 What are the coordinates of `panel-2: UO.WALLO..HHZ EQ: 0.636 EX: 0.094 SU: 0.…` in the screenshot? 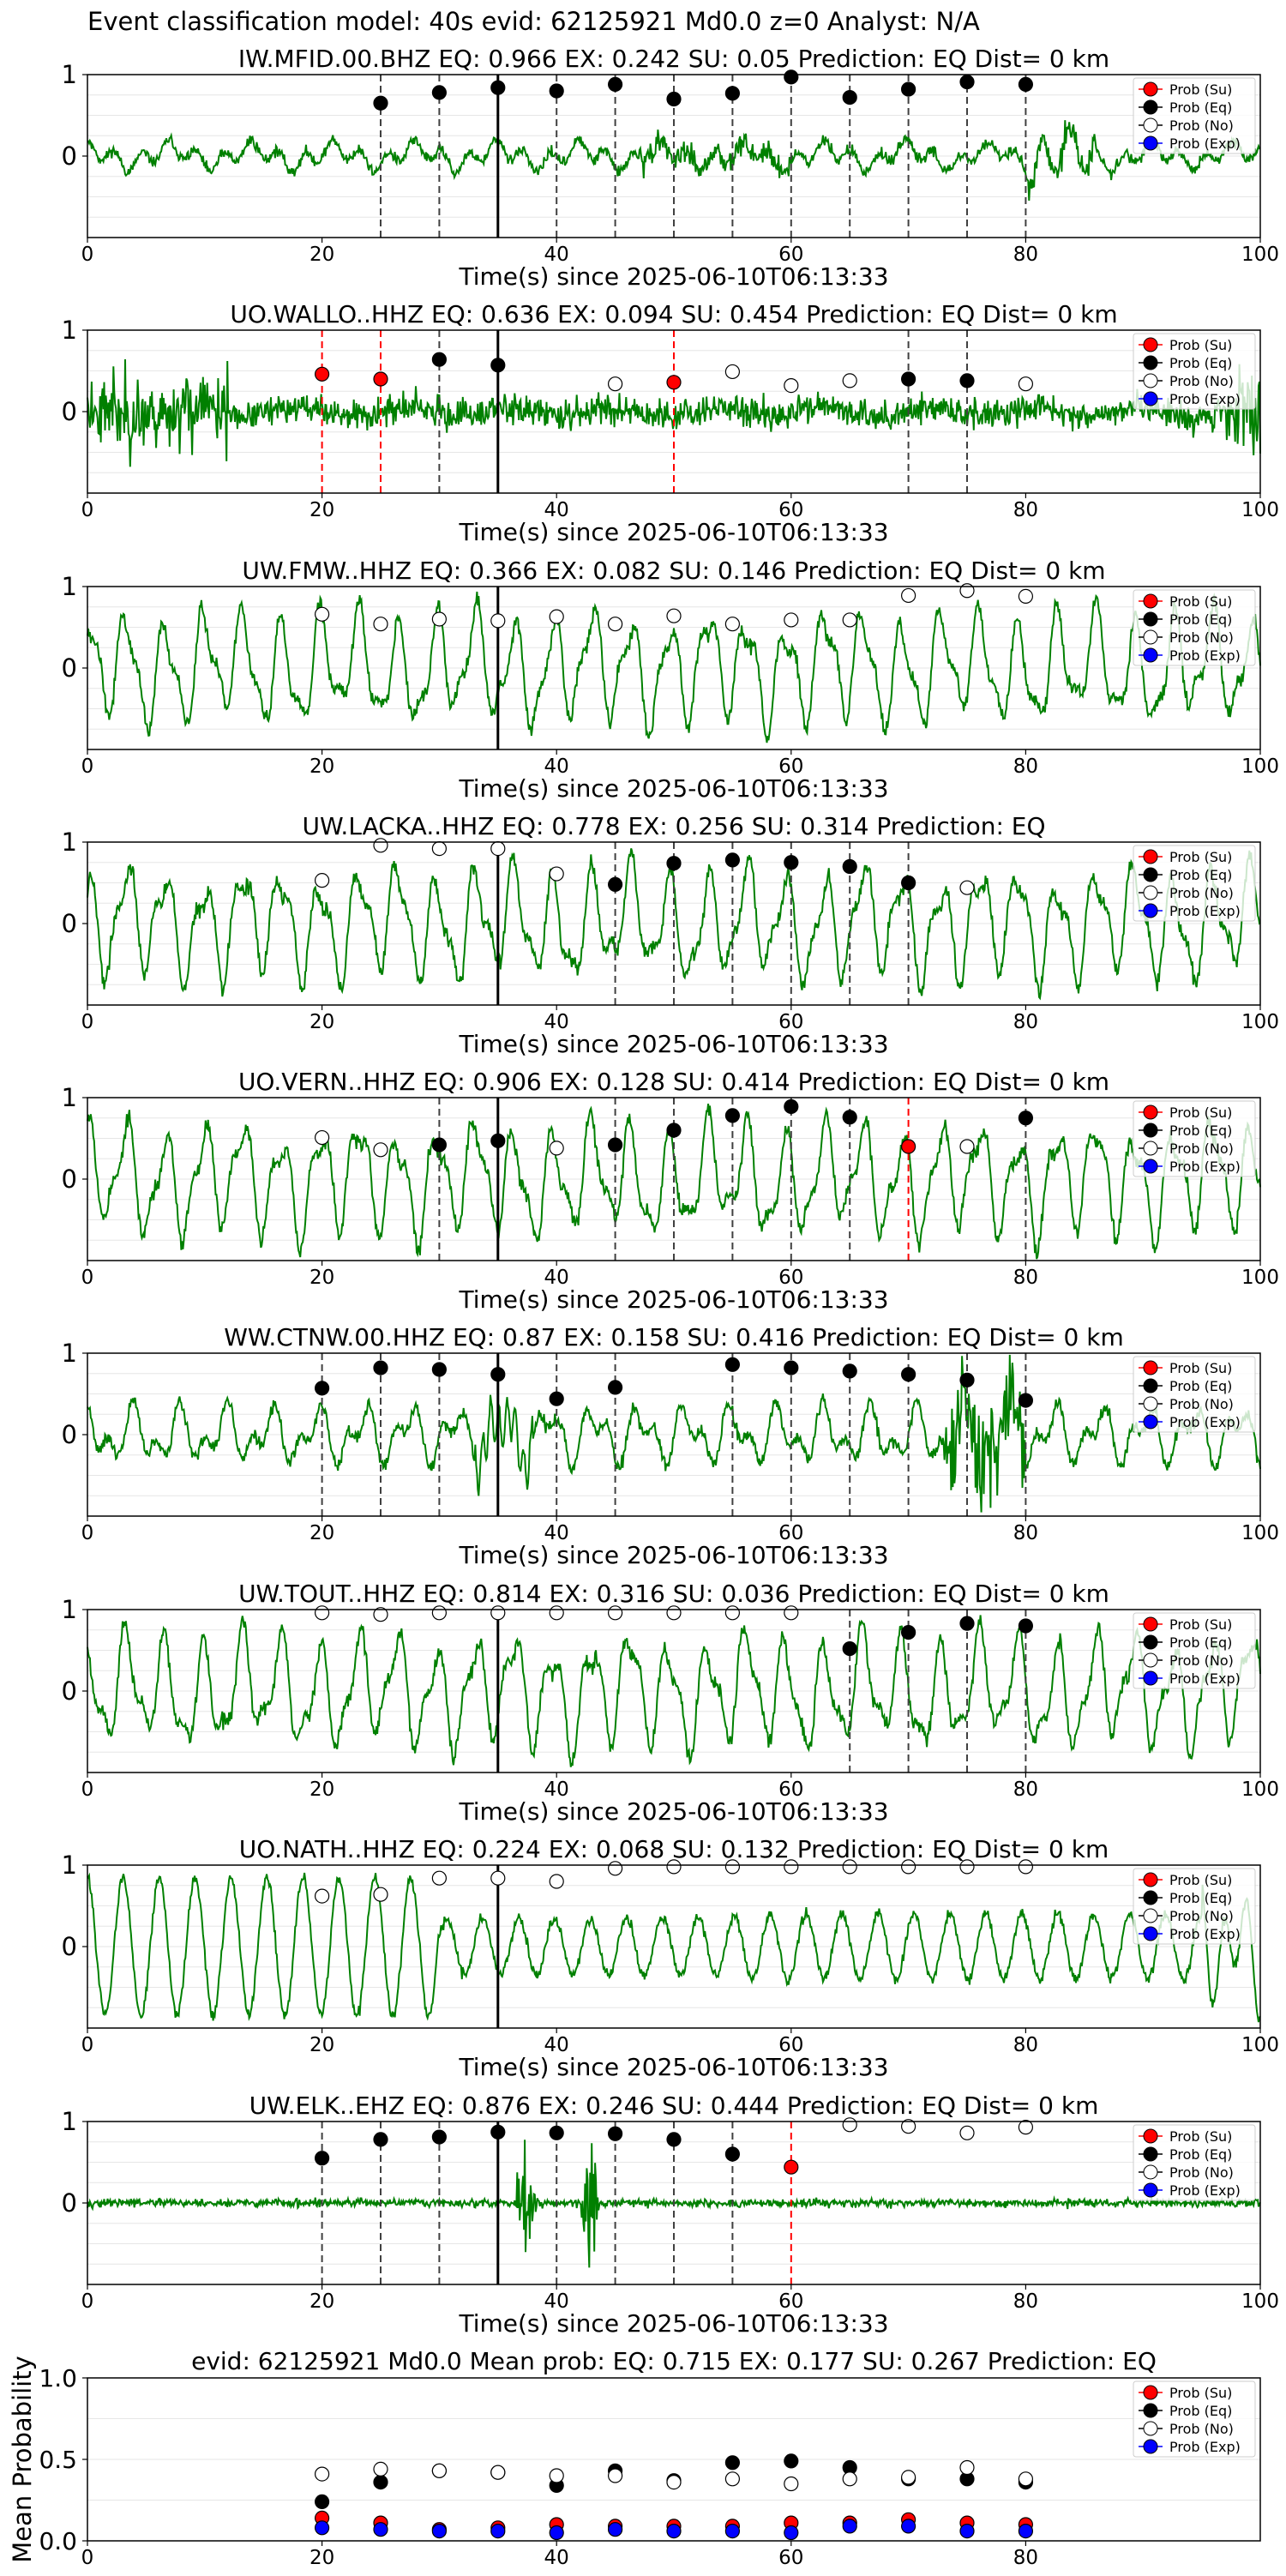 It's located at (670, 423).